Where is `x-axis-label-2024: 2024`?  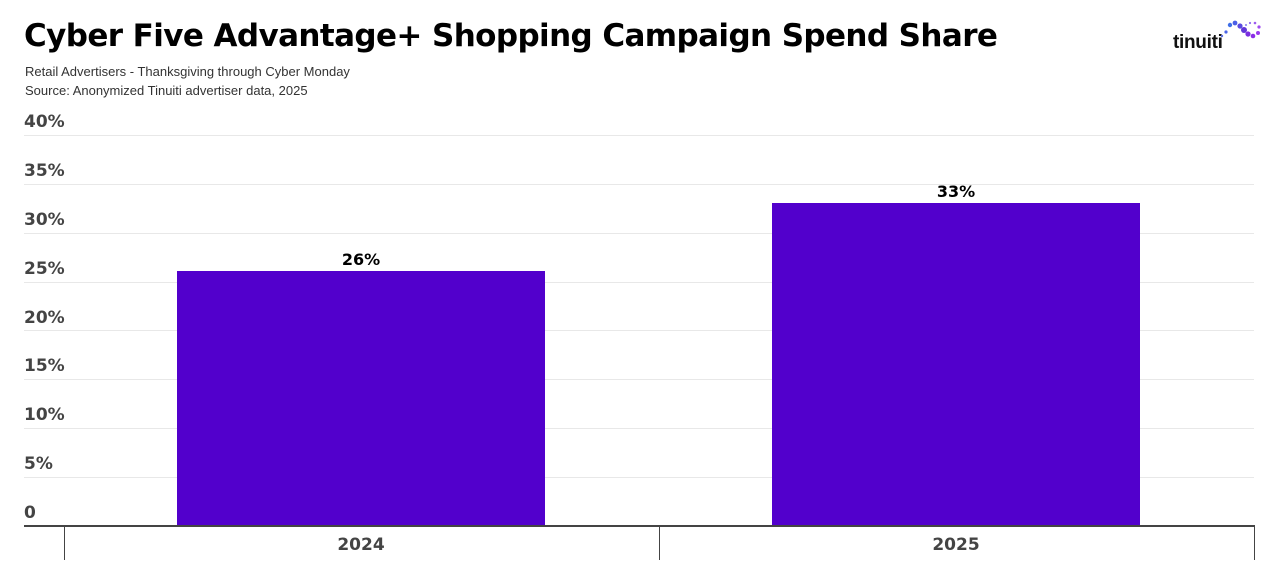
x-axis-label-2024: 2024 is located at coordinates (361, 545).